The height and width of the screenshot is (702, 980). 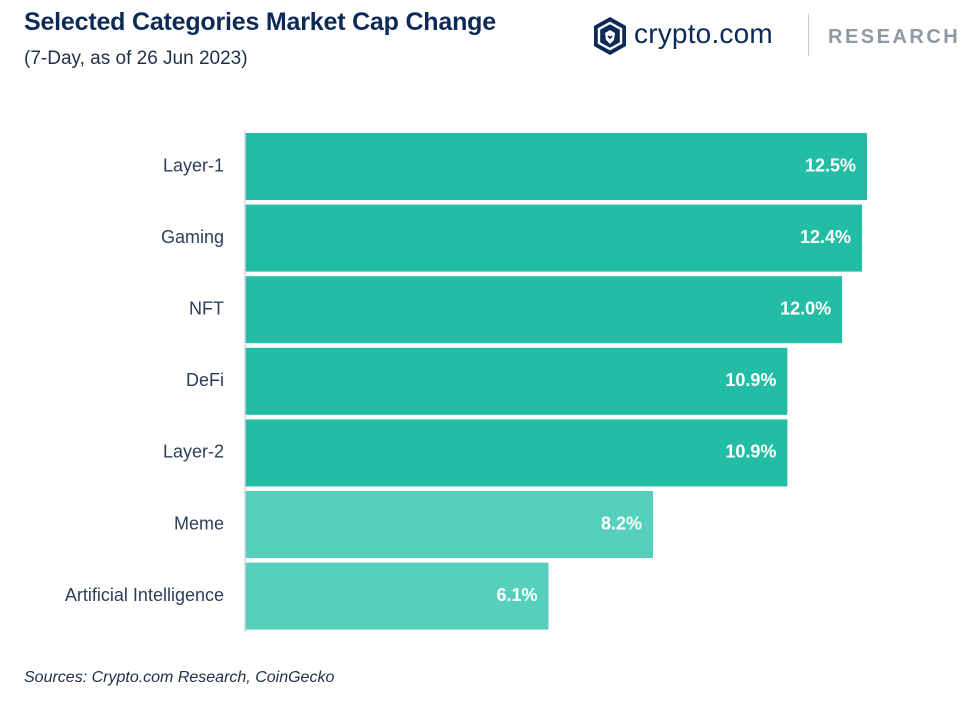 What do you see at coordinates (830, 165) in the screenshot?
I see `value-label: 12.5%` at bounding box center [830, 165].